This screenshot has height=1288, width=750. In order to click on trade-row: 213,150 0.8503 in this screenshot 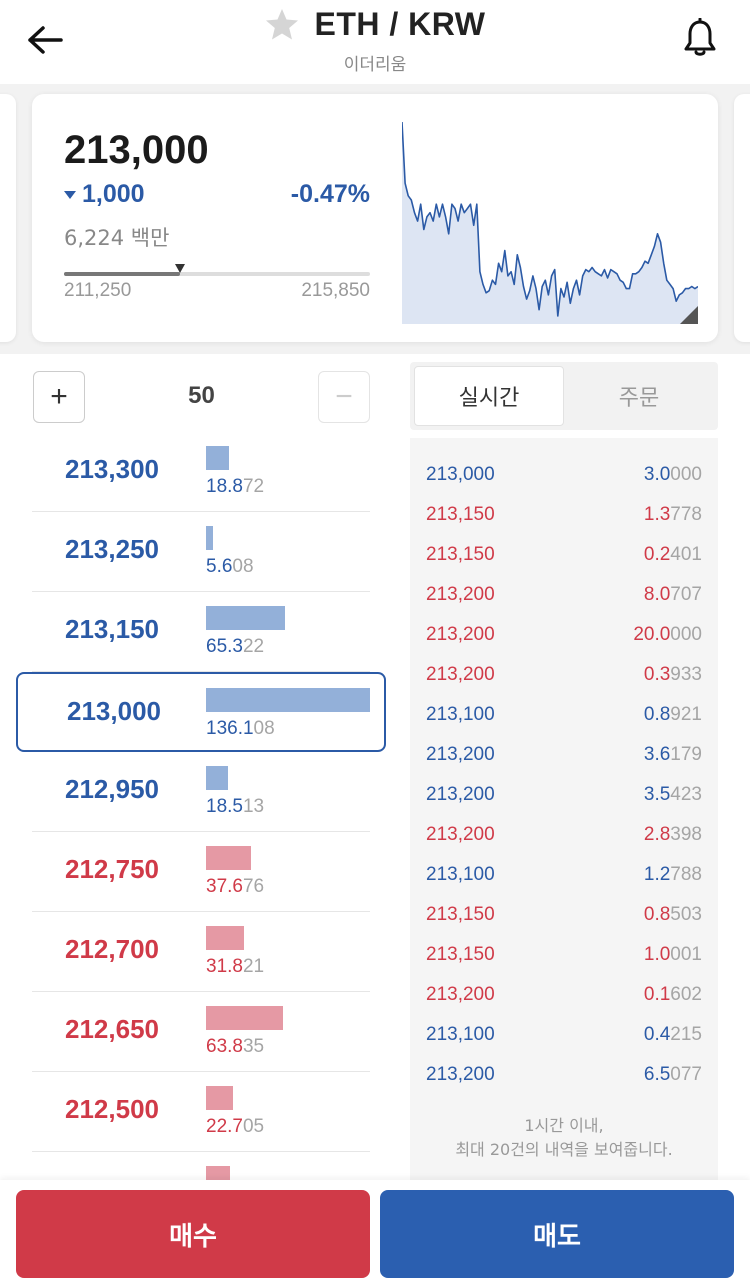, I will do `click(564, 914)`.